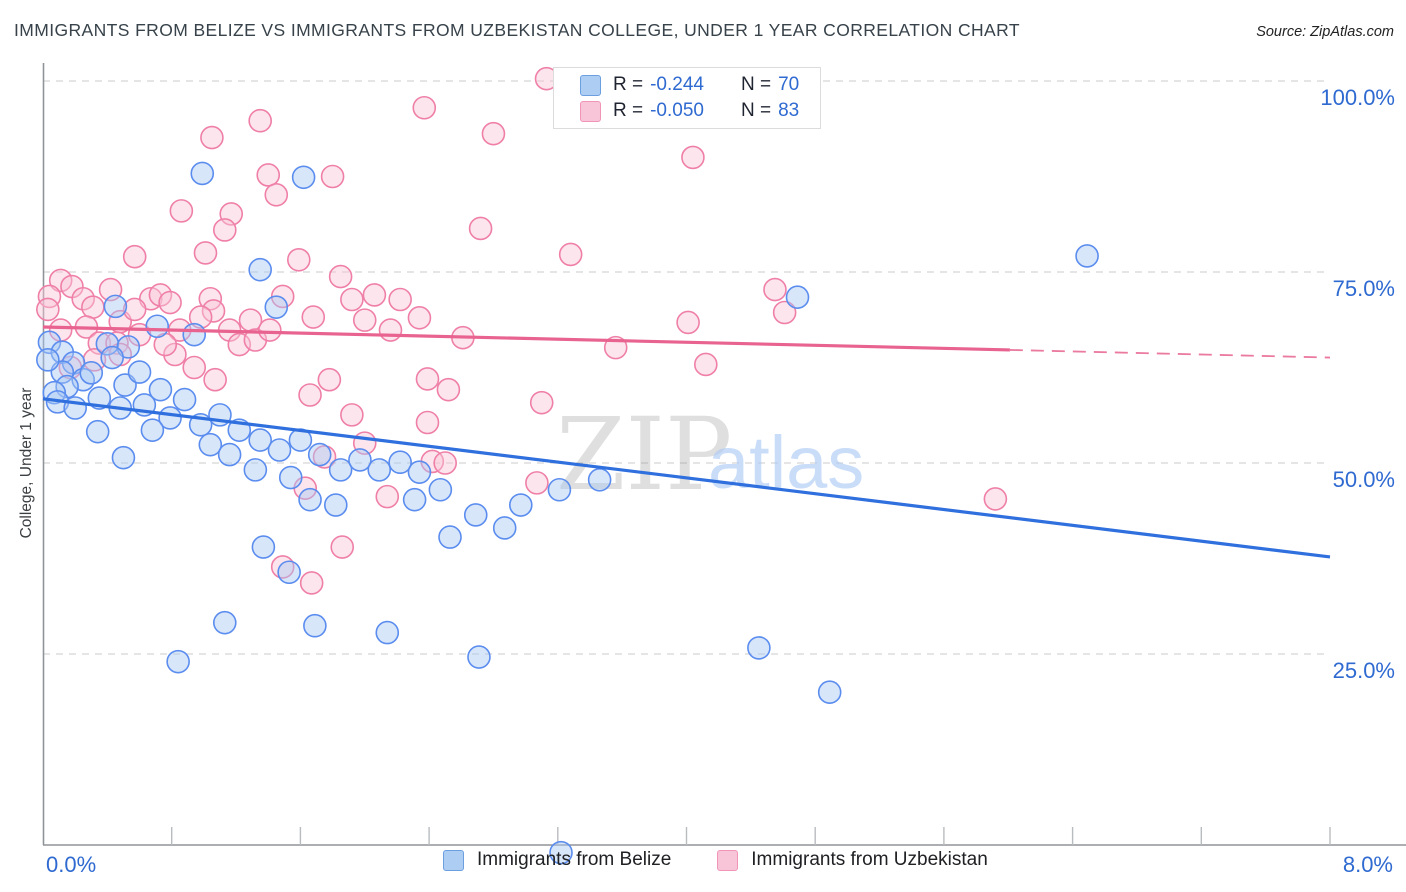 The image size is (1406, 892). Describe the element at coordinates (677, 110) in the screenshot. I see `r-value: -0.050` at that location.